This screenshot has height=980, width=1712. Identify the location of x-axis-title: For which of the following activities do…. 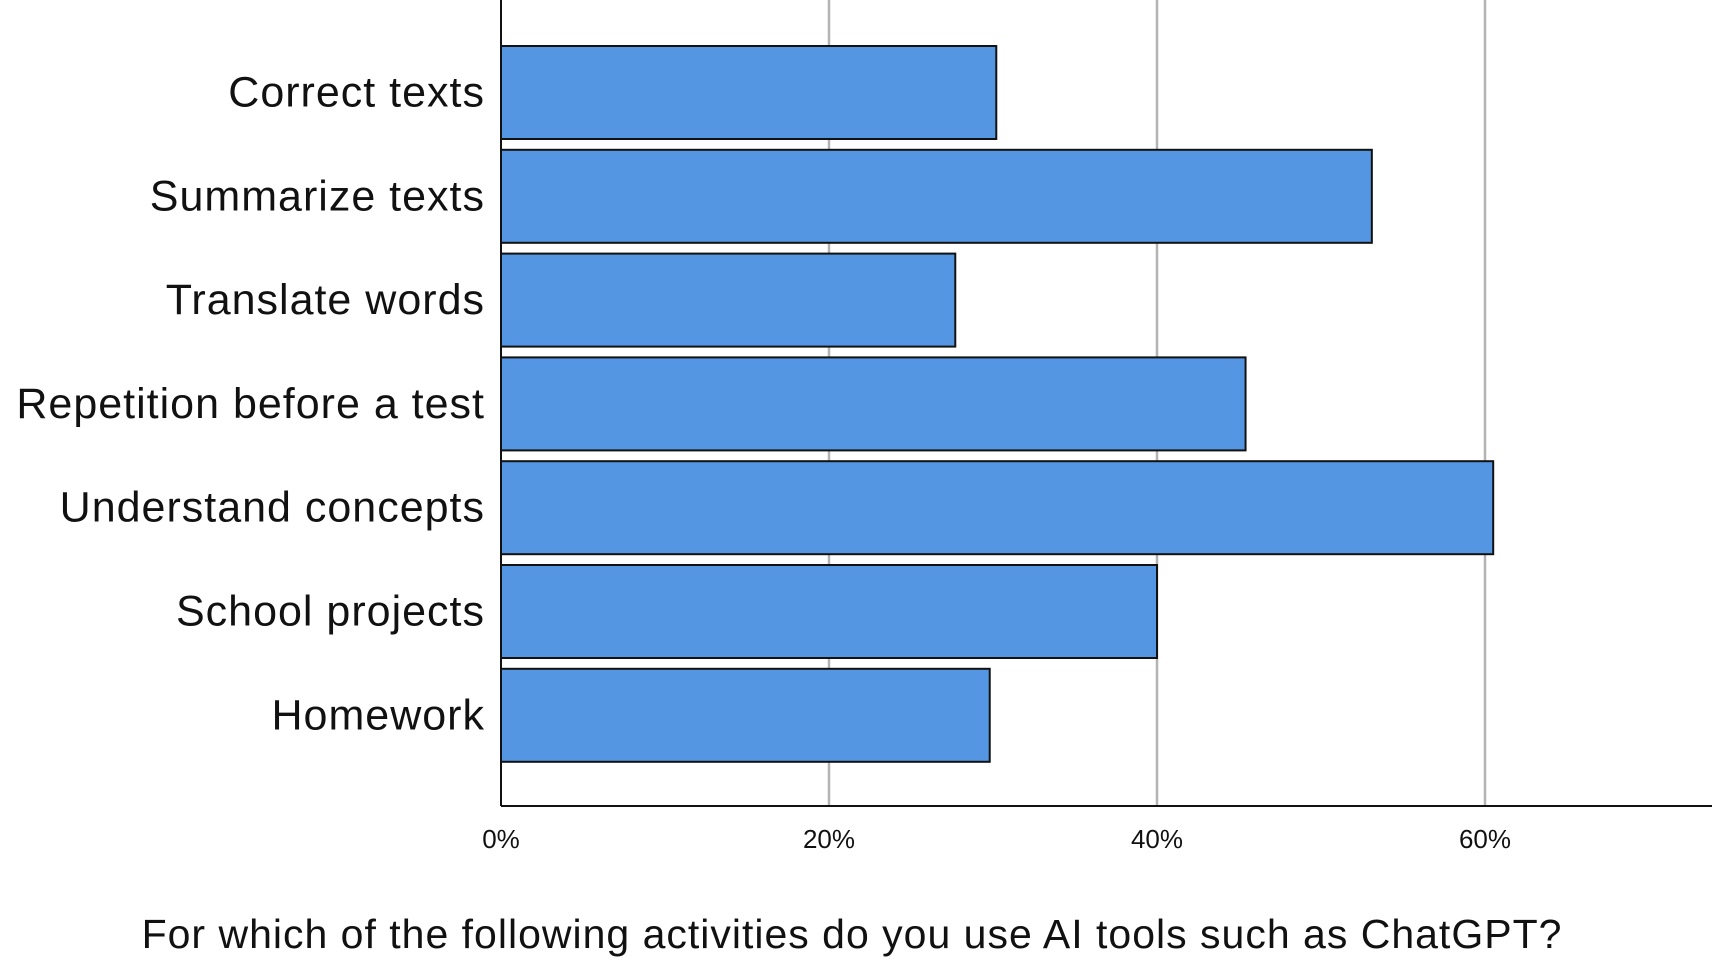
(852, 934).